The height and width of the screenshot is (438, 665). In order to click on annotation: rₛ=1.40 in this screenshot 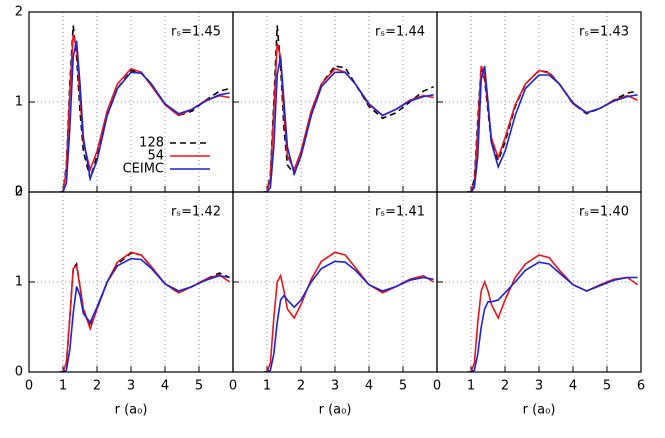, I will do `click(604, 212)`.